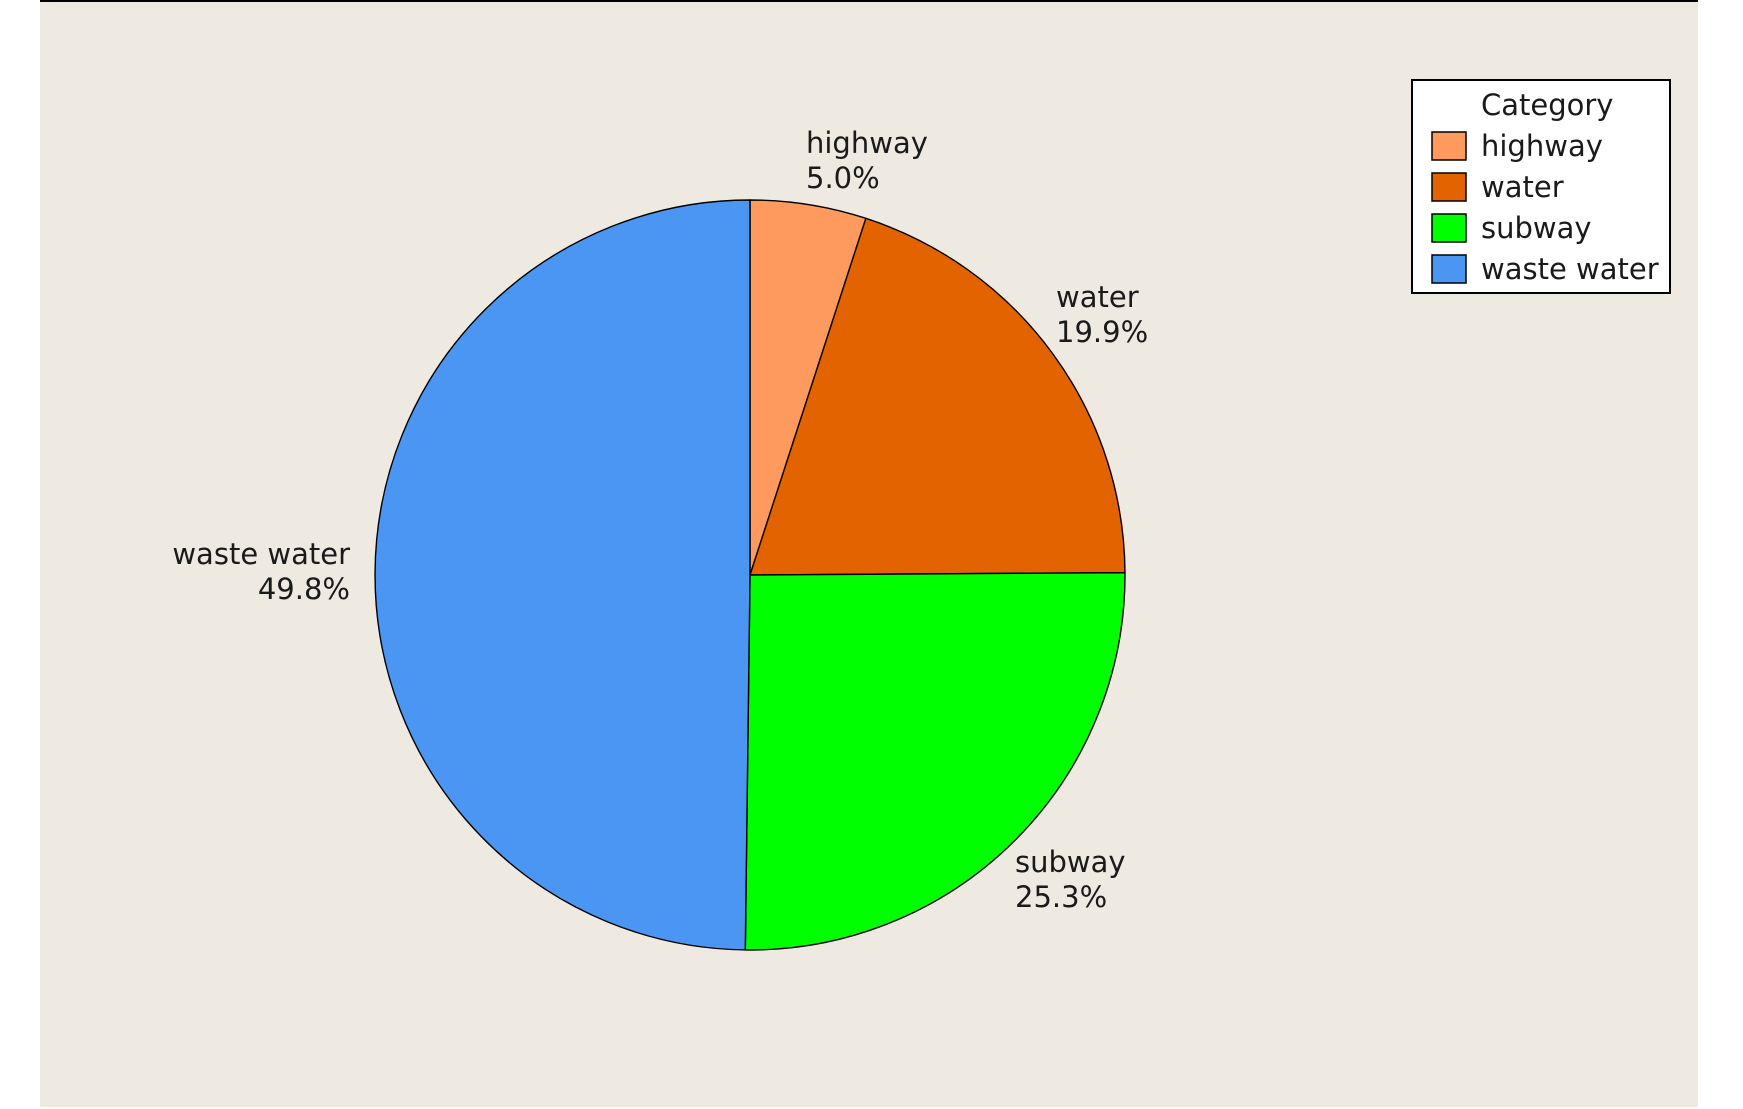  I want to click on legend: Category highway water subway waste water, so click(1541, 186).